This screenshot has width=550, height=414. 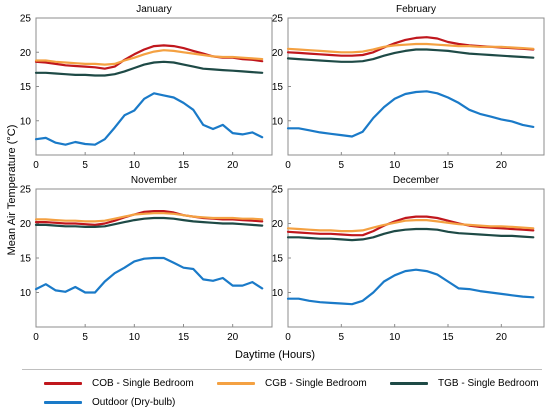 I want to click on legend-label-outdoor: Outdoor (Dry-bulb), so click(x=134, y=402).